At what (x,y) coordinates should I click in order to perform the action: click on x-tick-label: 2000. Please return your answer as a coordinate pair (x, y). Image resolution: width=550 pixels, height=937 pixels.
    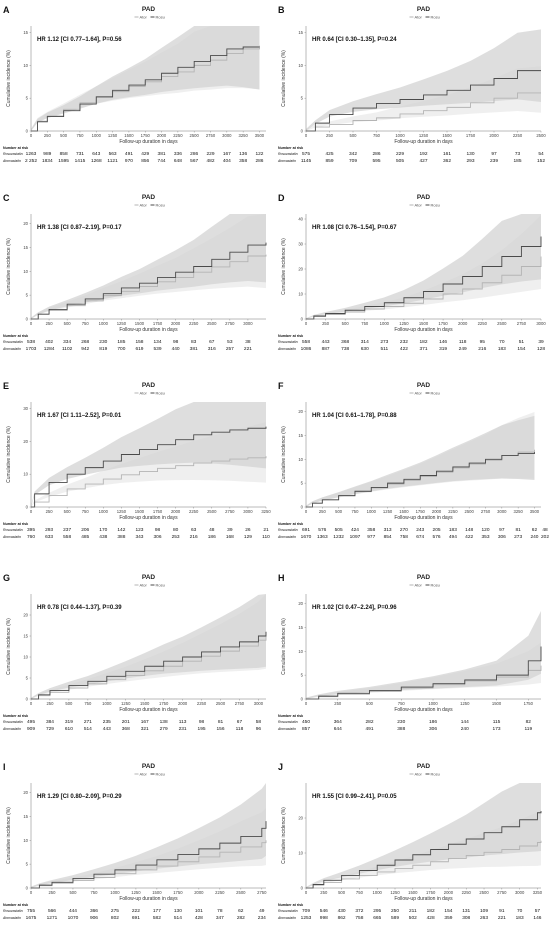
    Looking at the image, I should click on (449, 892).